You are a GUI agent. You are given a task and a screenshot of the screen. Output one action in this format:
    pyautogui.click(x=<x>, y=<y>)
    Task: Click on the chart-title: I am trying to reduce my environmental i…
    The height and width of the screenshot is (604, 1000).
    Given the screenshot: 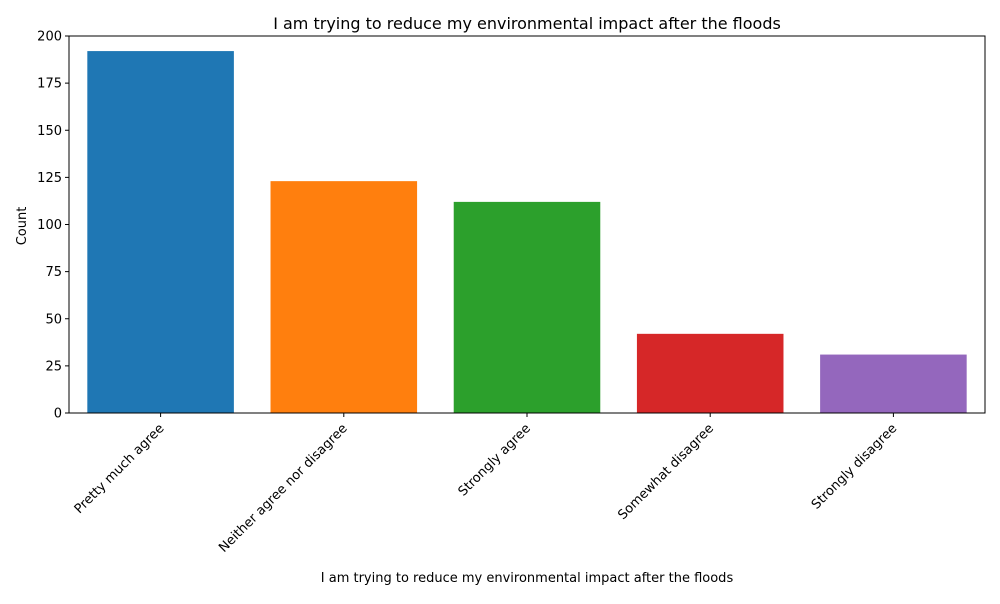 What is the action you would take?
    pyautogui.click(x=527, y=23)
    